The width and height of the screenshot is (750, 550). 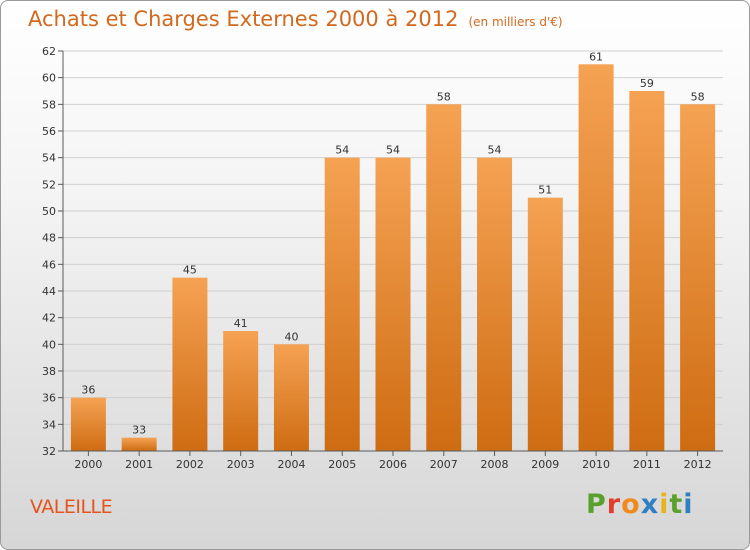 What do you see at coordinates (698, 464) in the screenshot?
I see `x-tick-label: 2012` at bounding box center [698, 464].